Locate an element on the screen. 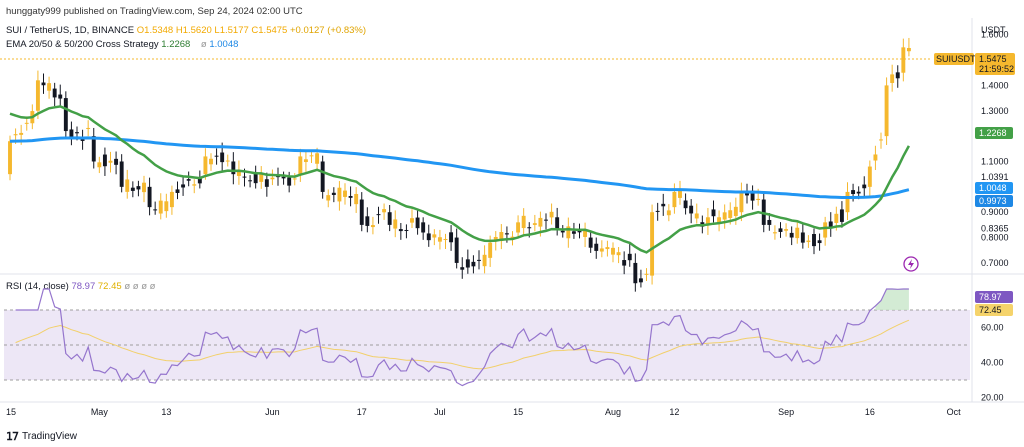 The image size is (1024, 447). ema-indicator-name: EMA 20/50 & 50/200 Cross Strategy is located at coordinates (82, 44).